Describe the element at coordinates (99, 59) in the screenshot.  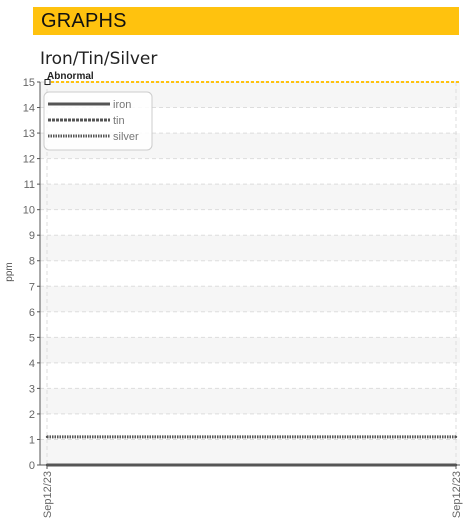
I see `chart-title: Iron/Tin/Silver` at that location.